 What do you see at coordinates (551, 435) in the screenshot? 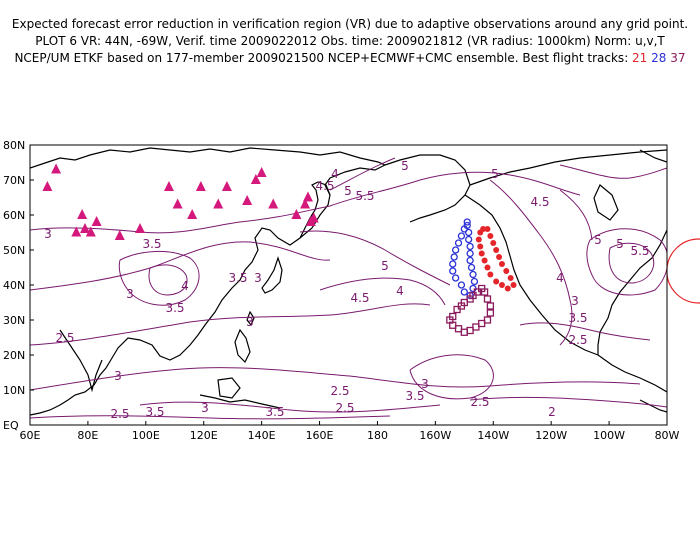
I see `lon-tick-label: 120W` at bounding box center [551, 435].